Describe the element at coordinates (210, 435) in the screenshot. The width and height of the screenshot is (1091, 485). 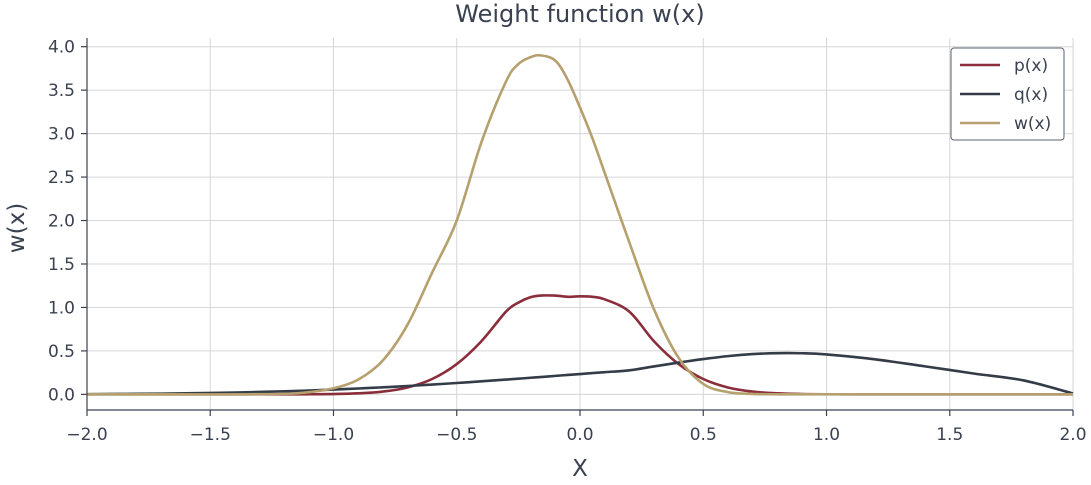
I see `x-tick-label: −1.5` at that location.